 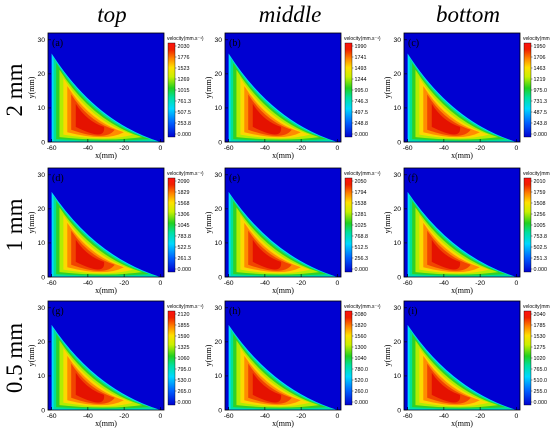 What do you see at coordinates (541, 370) in the screenshot?
I see `colorbar-tick-label: 765.0` at bounding box center [541, 370].